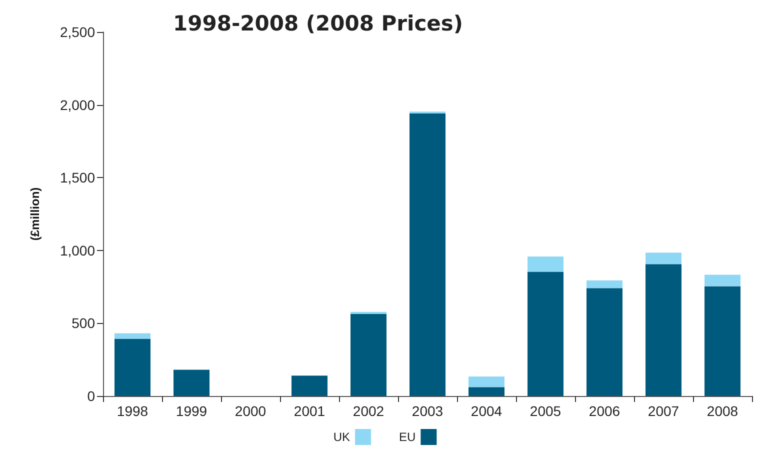 The image size is (770, 460). What do you see at coordinates (310, 411) in the screenshot?
I see `x-tick-label: 2001` at bounding box center [310, 411].